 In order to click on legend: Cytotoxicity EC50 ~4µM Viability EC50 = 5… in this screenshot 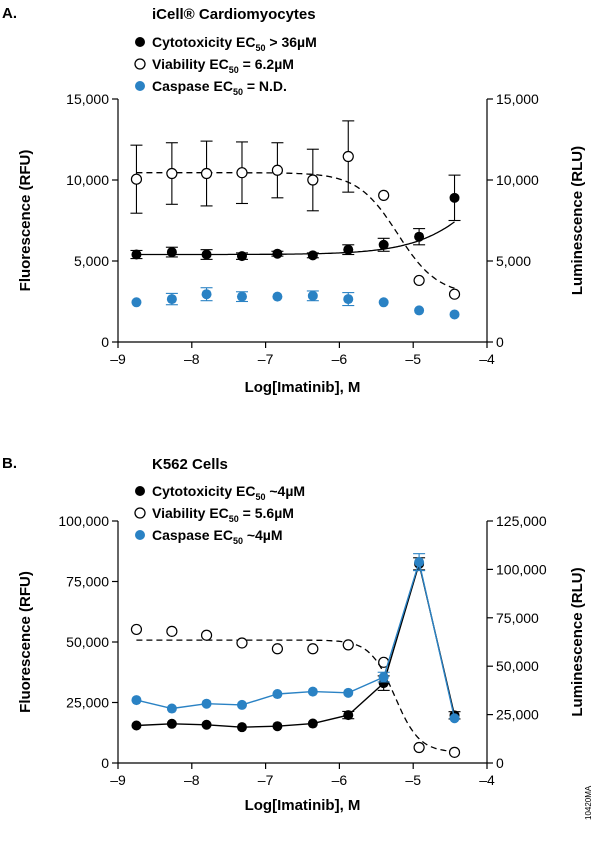, I will do `click(219, 514)`.